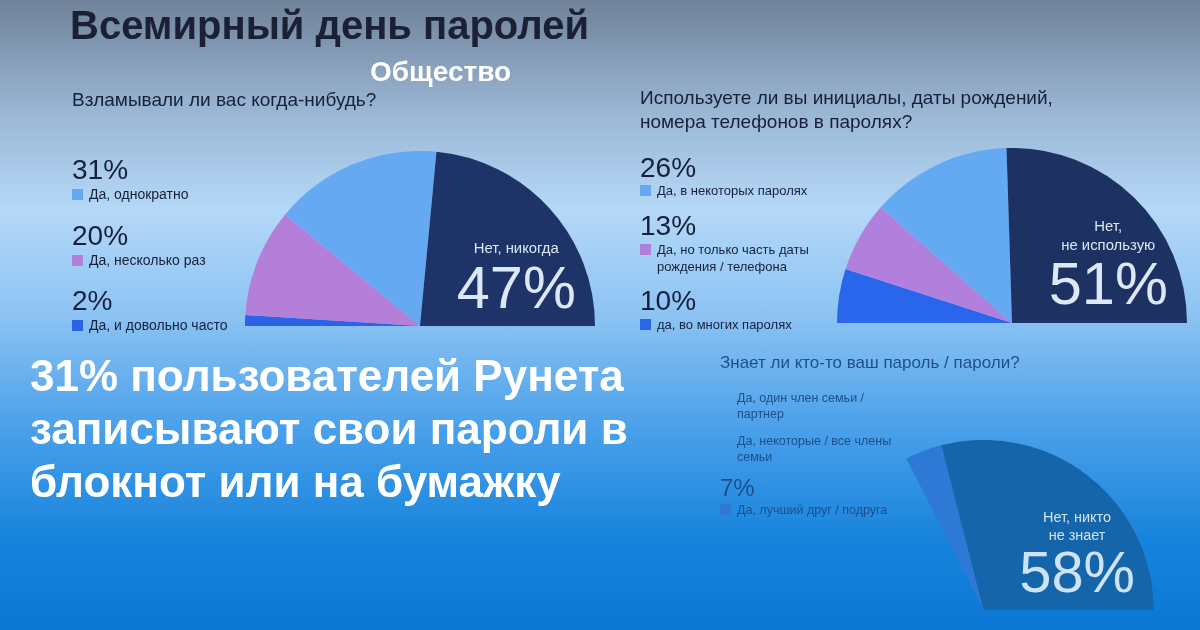  Describe the element at coordinates (668, 226) in the screenshot. I see `data-label: 13%` at that location.